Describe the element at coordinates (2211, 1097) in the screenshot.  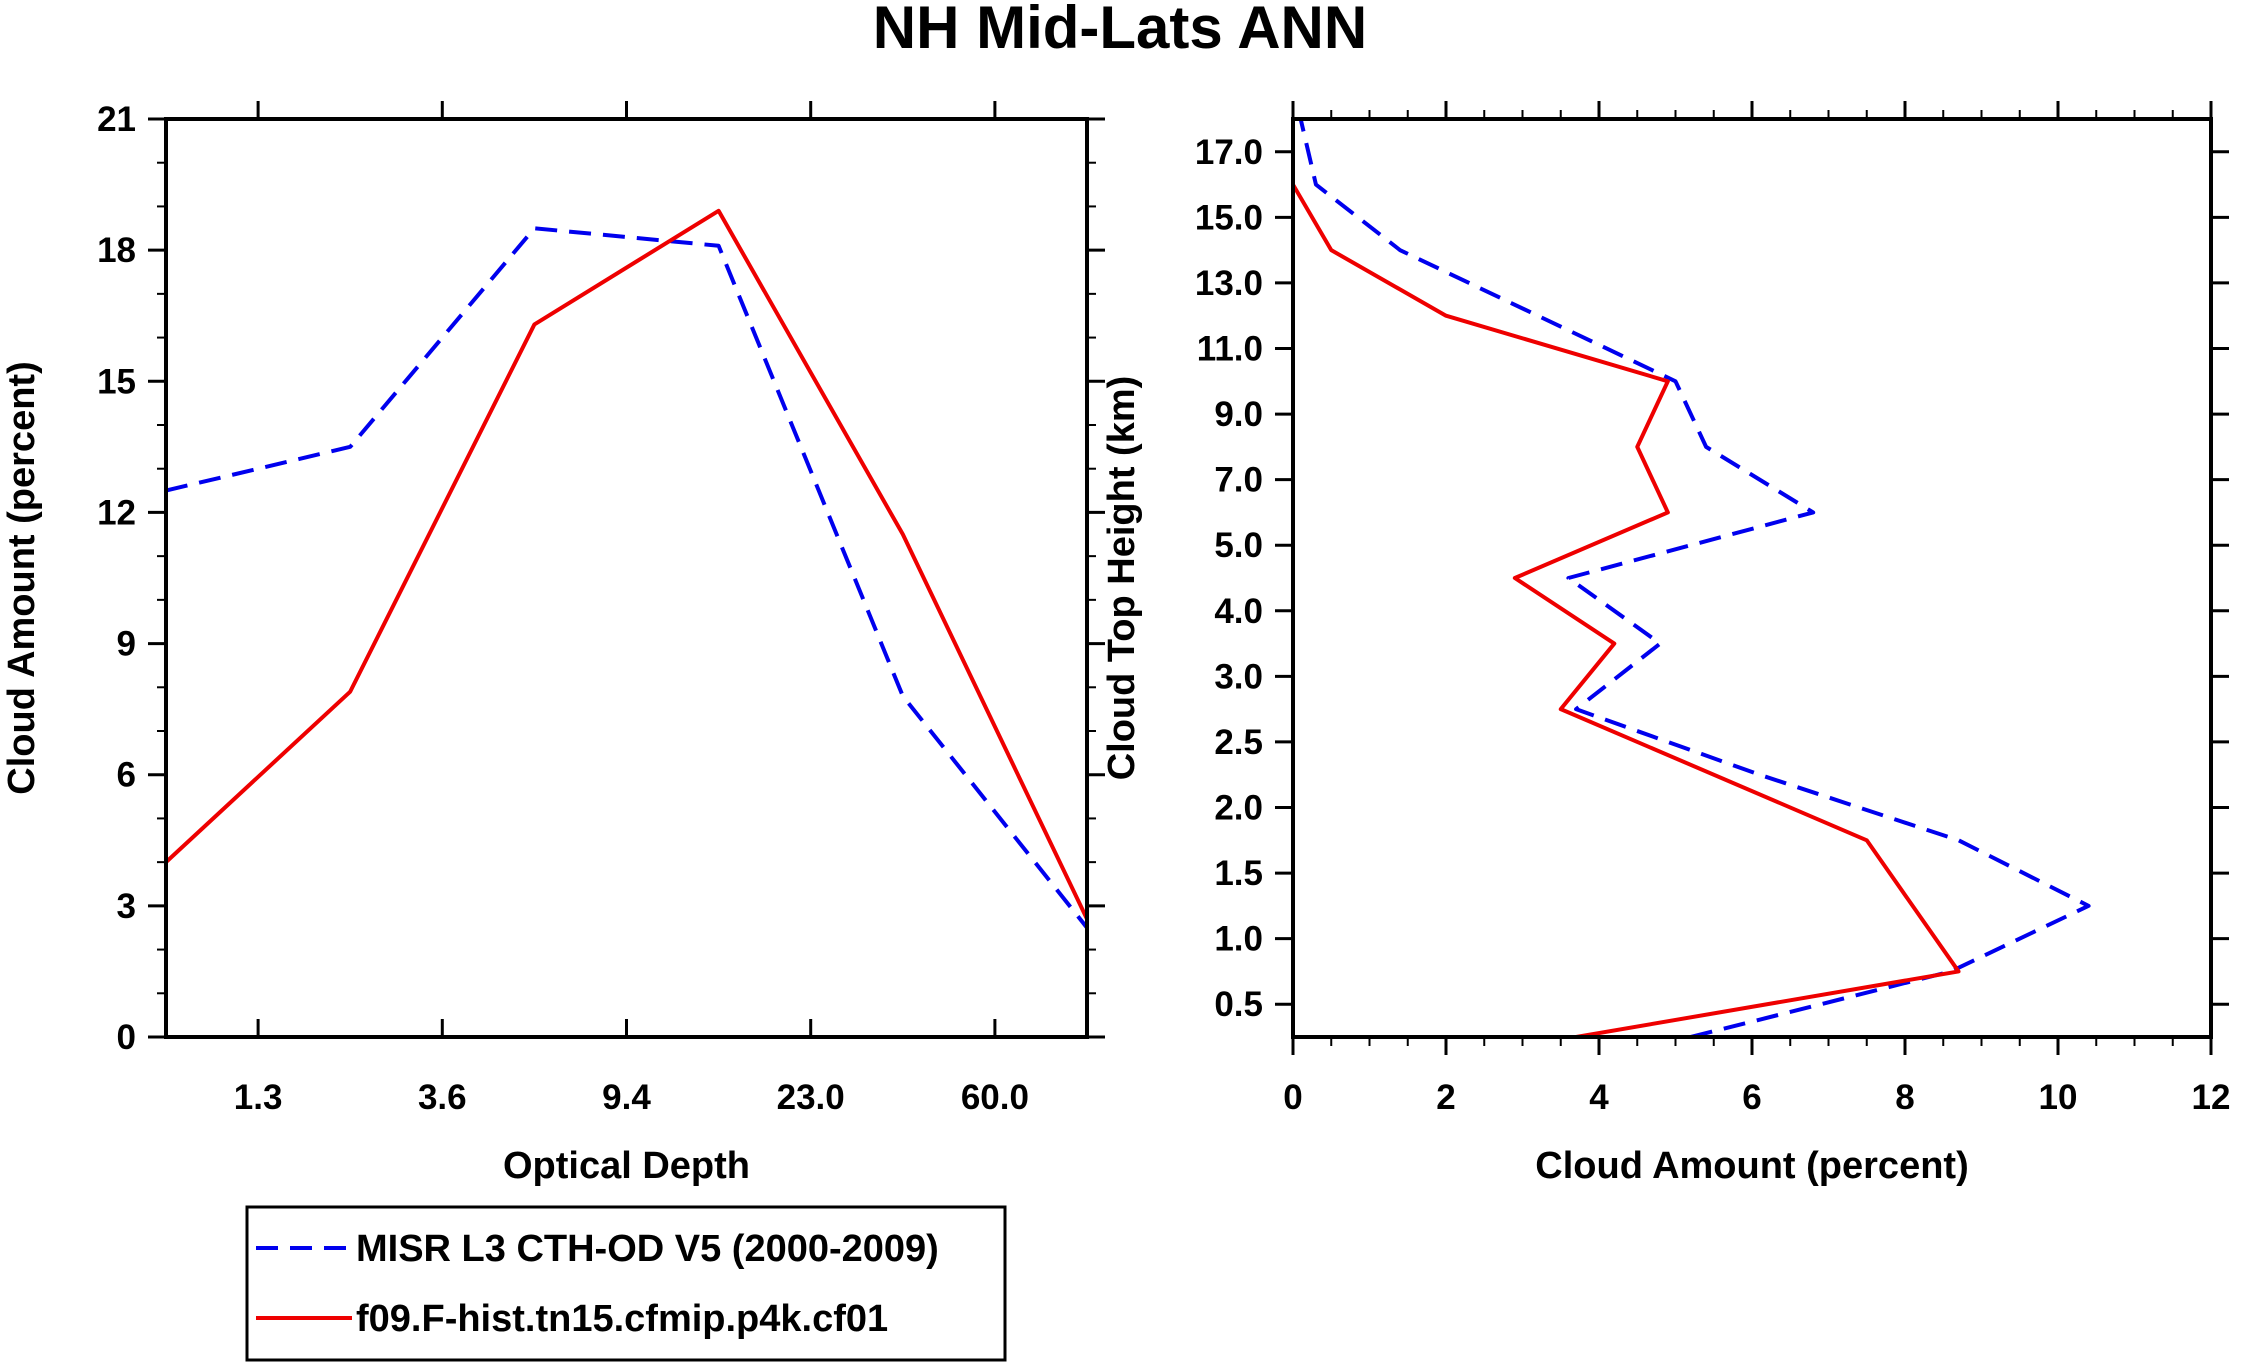
I see `right-x-tick-label: 12` at that location.